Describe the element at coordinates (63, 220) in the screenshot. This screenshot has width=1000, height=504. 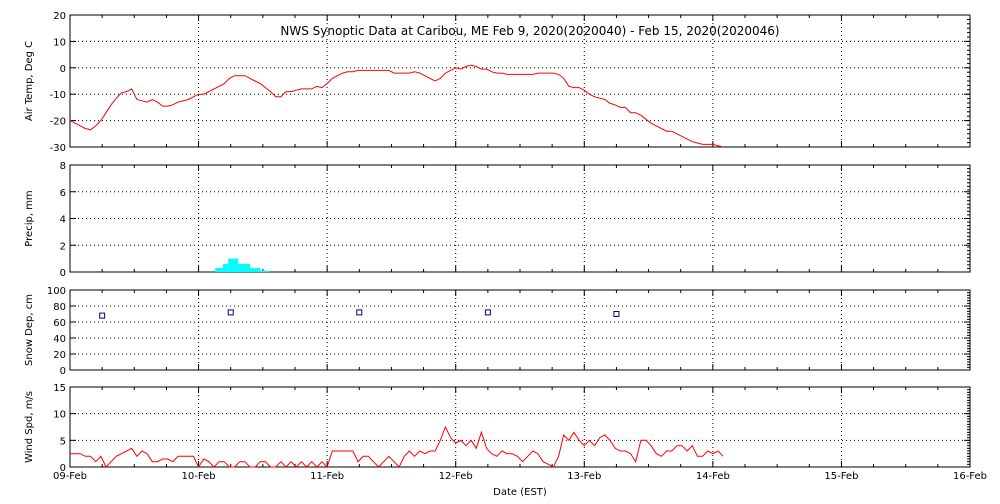
I see `y-tick-label: 4` at that location.